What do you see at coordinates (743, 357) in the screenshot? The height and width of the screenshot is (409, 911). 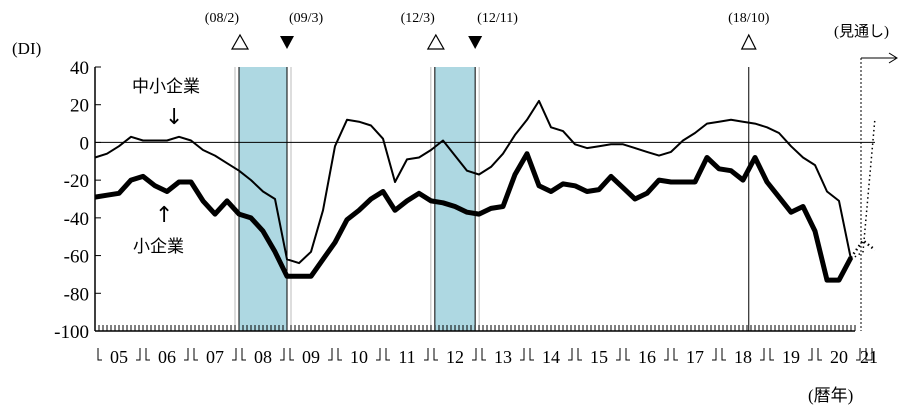 I see `x-year-label: 18` at bounding box center [743, 357].